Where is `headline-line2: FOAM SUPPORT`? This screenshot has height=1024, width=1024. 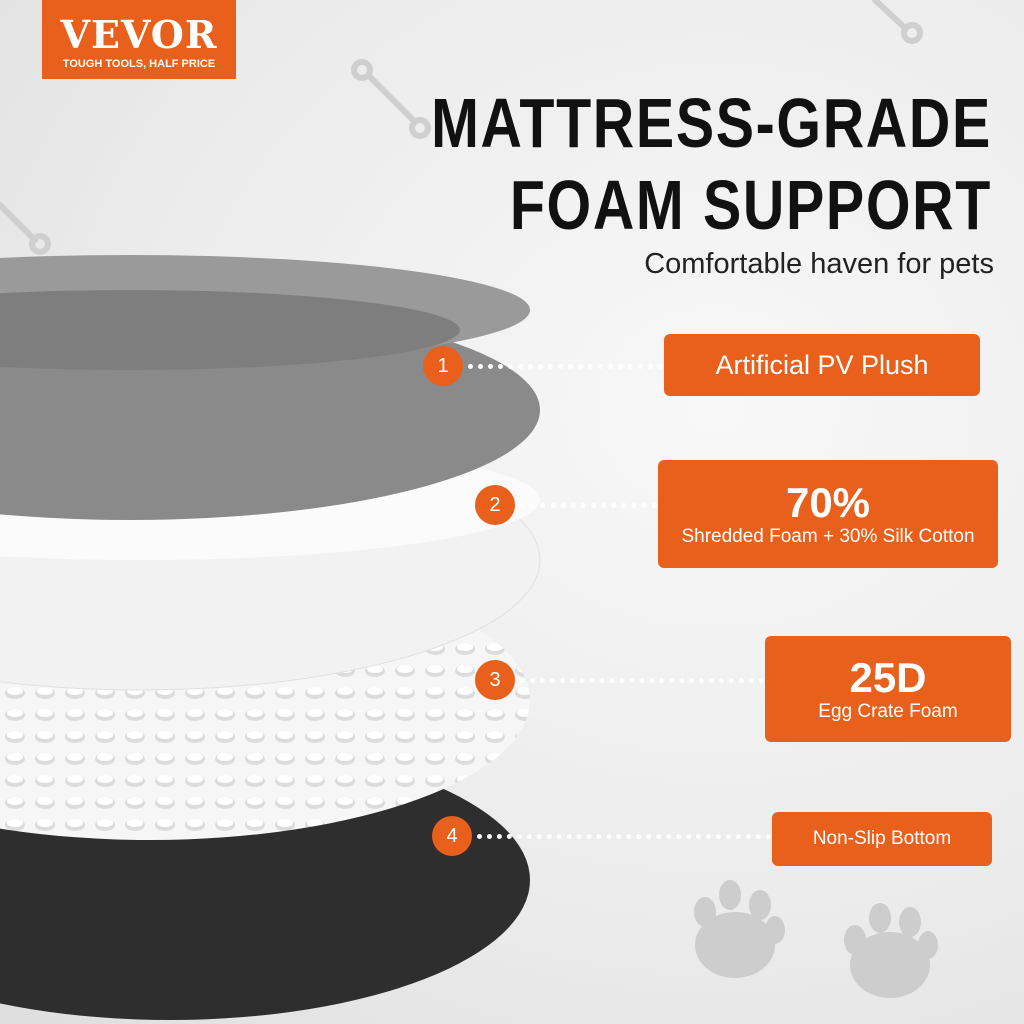
headline-line2: FOAM SUPPORT is located at coordinates (750, 205).